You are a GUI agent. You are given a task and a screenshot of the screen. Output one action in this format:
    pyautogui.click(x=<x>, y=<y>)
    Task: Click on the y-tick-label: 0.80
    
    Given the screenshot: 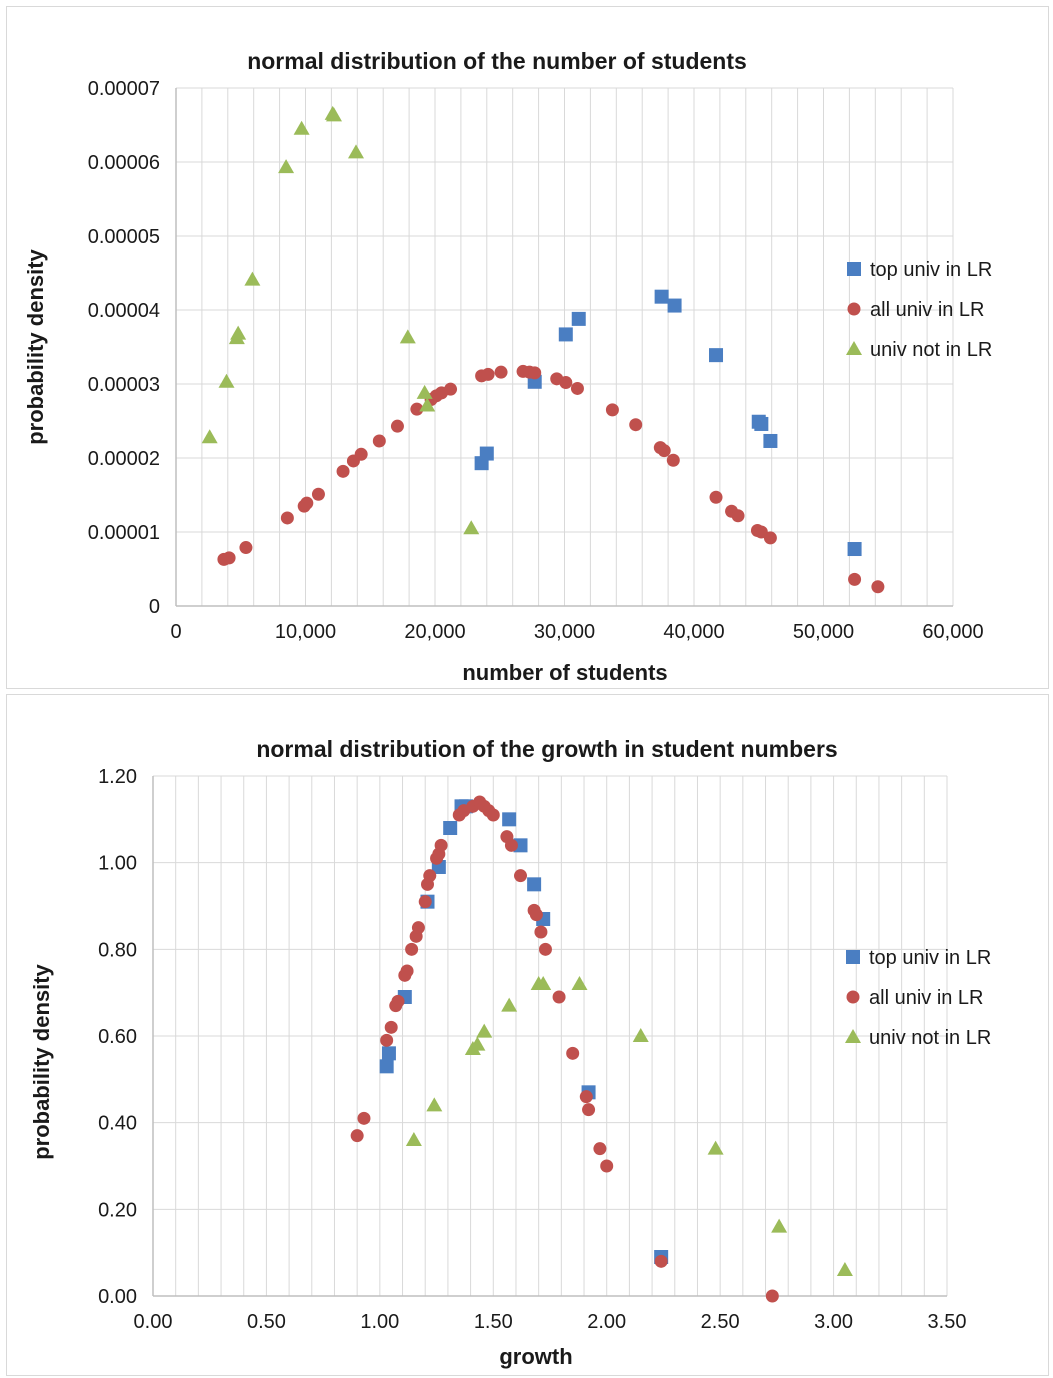 What is the action you would take?
    pyautogui.click(x=117, y=950)
    